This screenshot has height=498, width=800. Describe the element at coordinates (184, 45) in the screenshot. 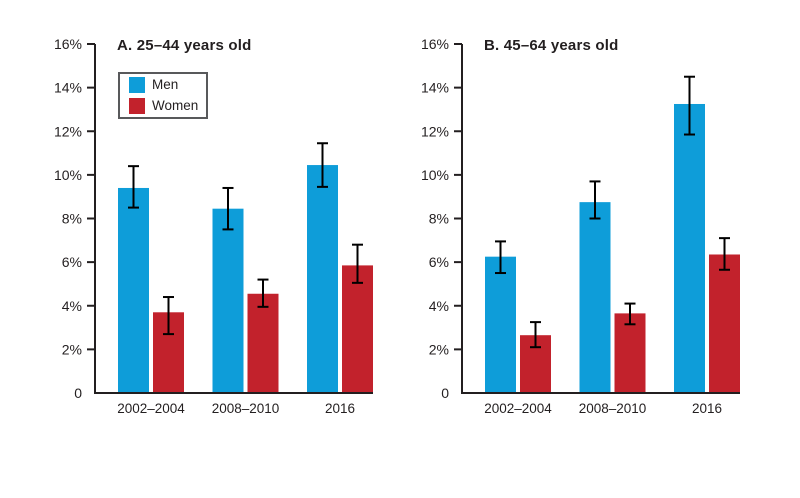

I see `panel-a-title: A. 25–44 years old` at that location.